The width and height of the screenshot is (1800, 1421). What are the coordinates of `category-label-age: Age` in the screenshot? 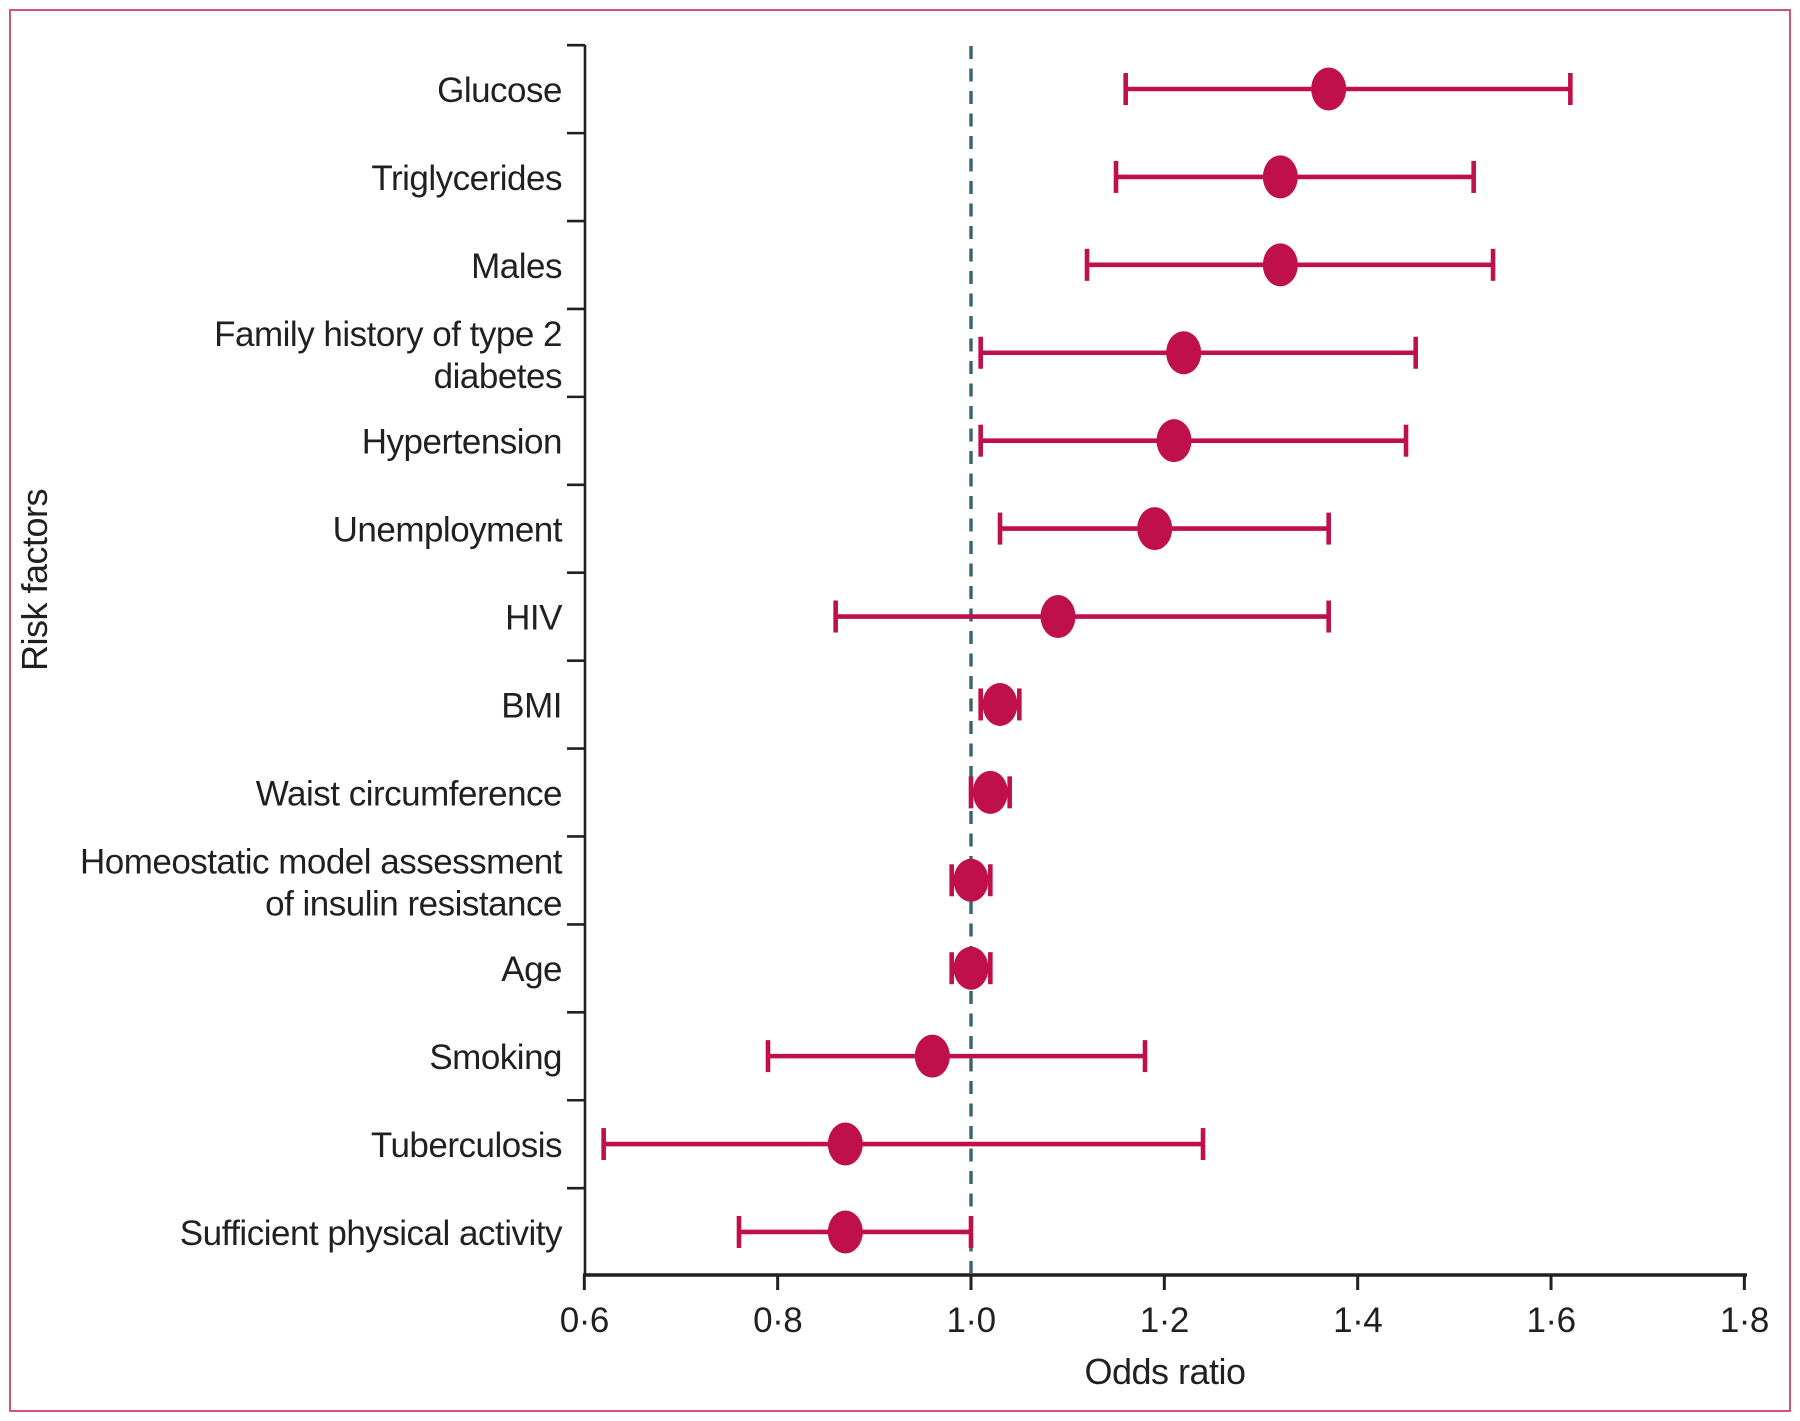 It's located at (531, 969).